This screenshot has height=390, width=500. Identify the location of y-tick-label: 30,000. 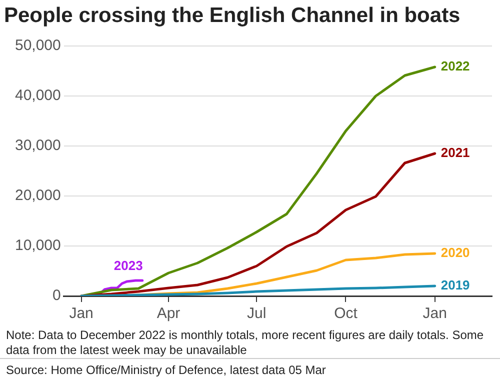
(37, 145).